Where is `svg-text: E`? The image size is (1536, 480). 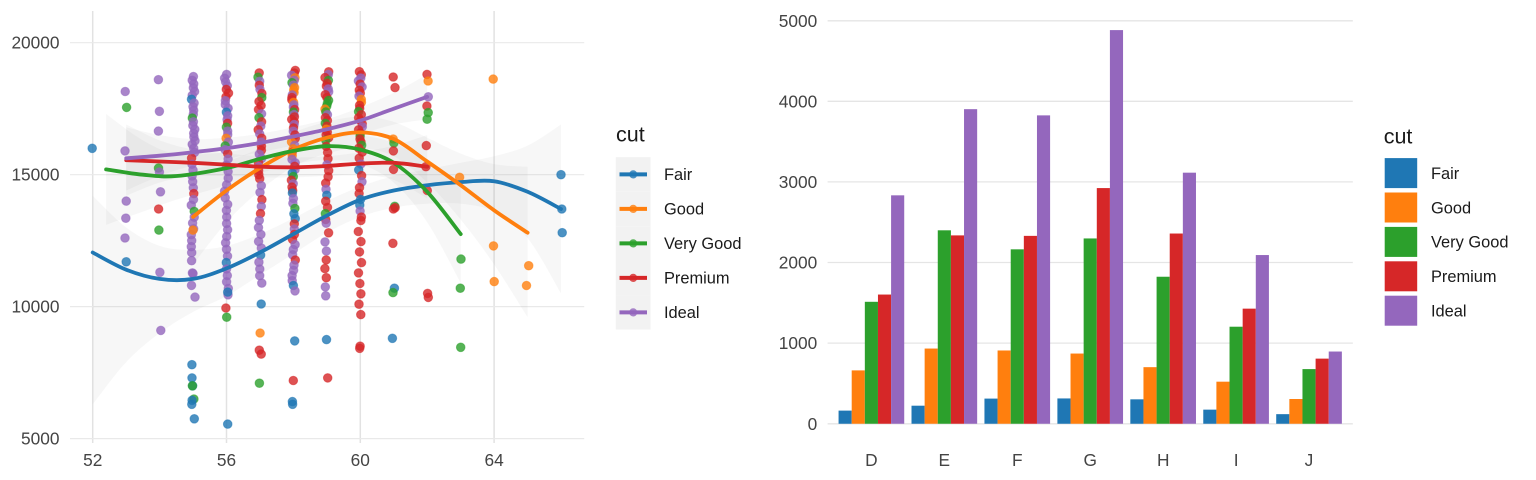
svg-text: E is located at coordinates (945, 460).